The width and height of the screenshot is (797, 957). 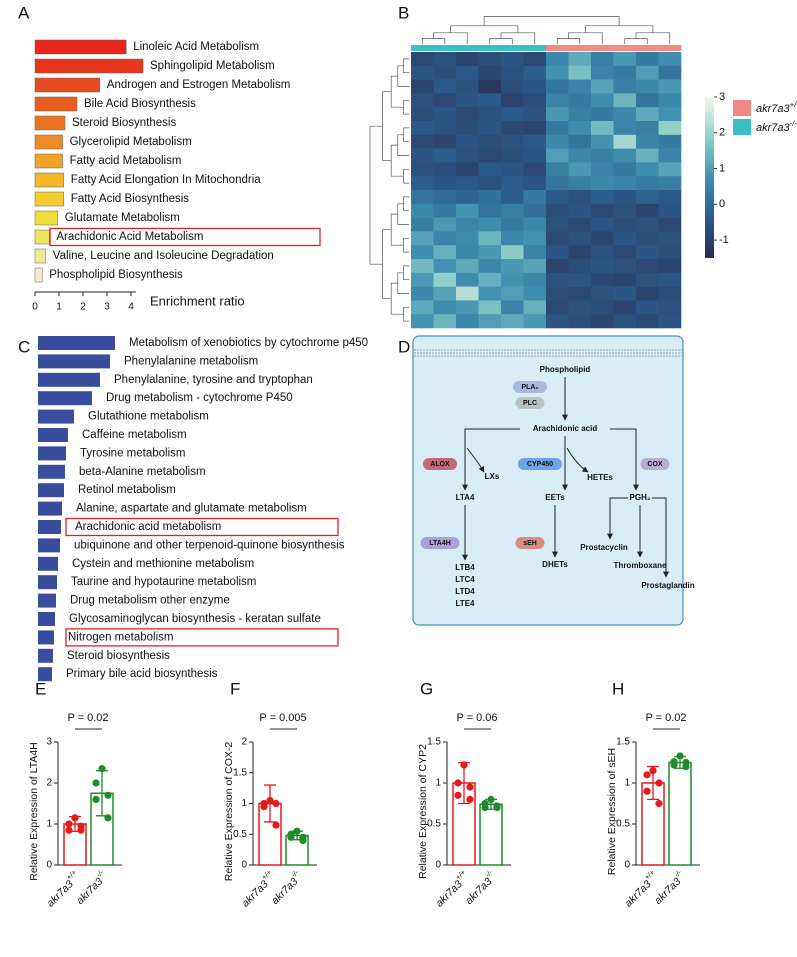 What do you see at coordinates (529, 387) in the screenshot?
I see `enzyme-label: PLA₂` at bounding box center [529, 387].